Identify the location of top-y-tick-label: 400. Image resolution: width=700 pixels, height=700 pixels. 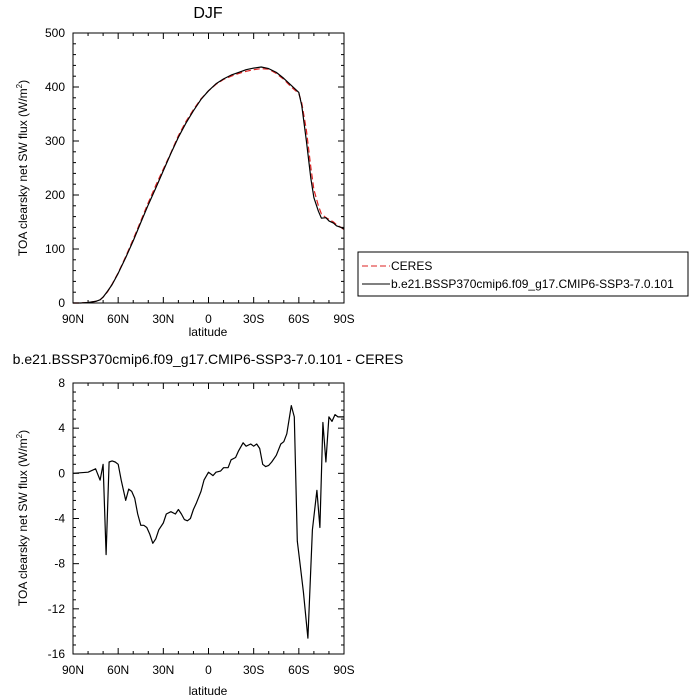
(55, 87).